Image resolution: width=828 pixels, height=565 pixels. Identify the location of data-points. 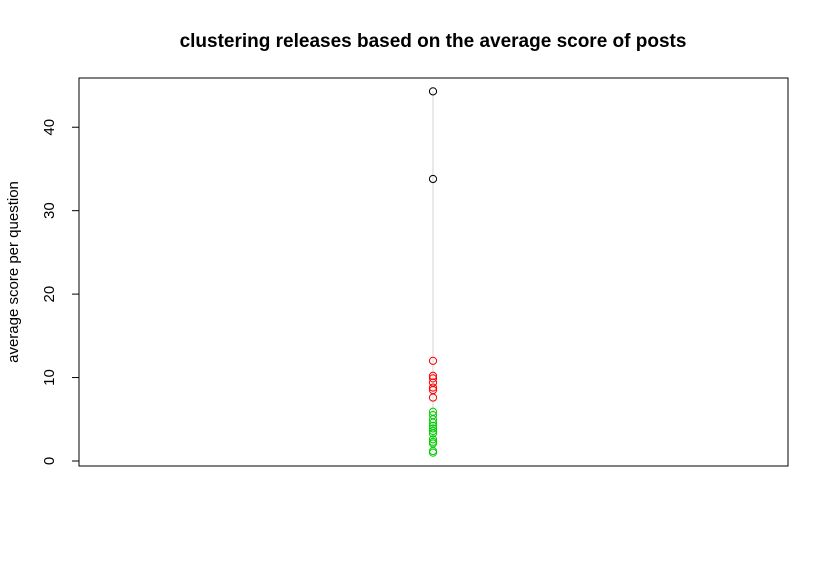
(433, 272).